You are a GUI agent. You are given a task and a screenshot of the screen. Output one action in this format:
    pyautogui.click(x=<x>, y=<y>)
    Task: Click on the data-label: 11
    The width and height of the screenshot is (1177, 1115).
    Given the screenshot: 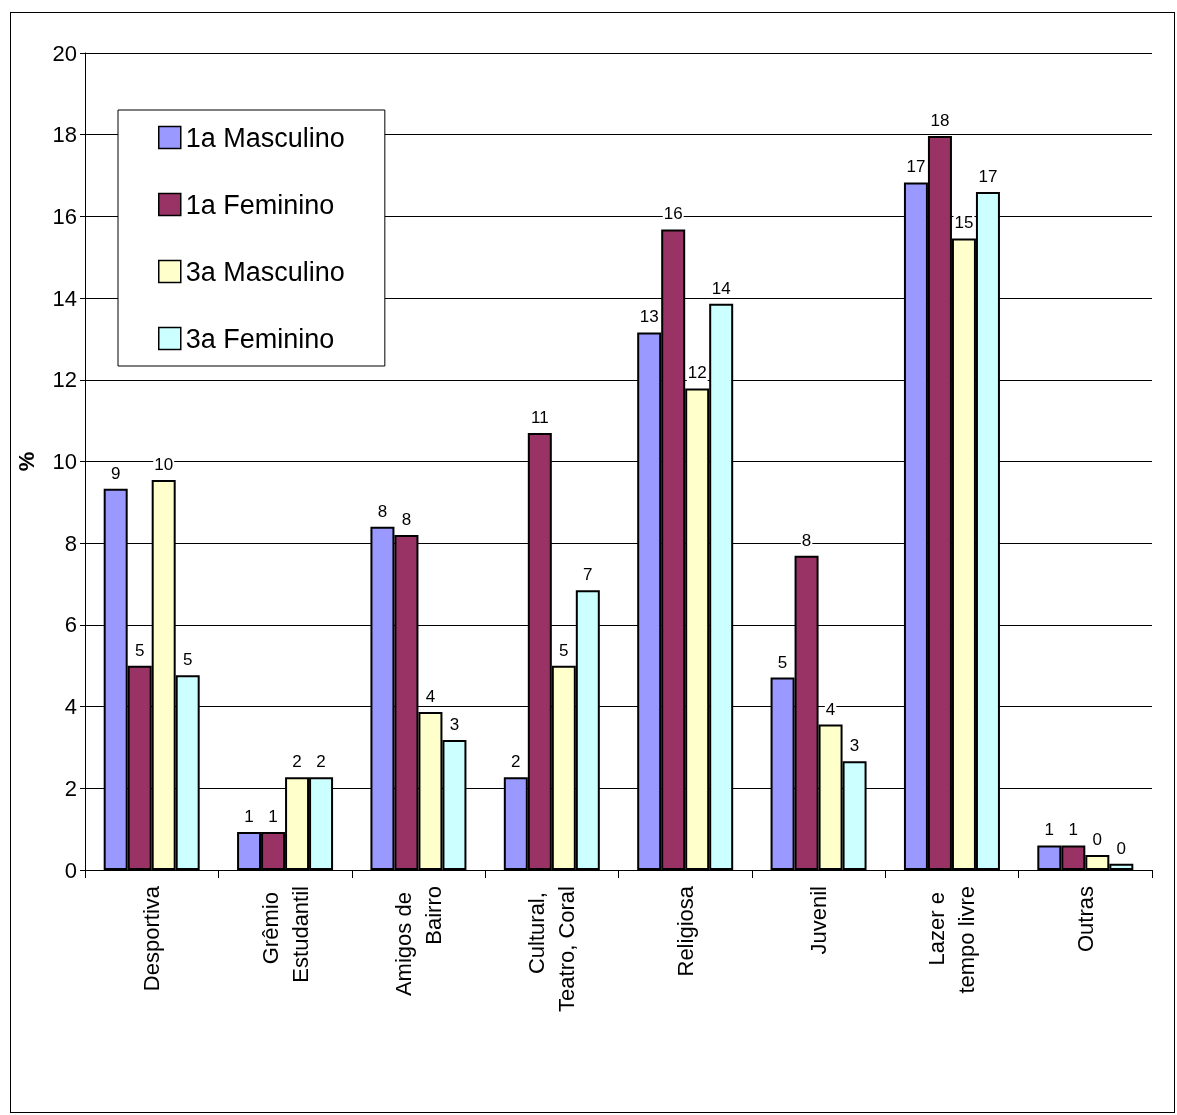 What is the action you would take?
    pyautogui.click(x=539, y=417)
    